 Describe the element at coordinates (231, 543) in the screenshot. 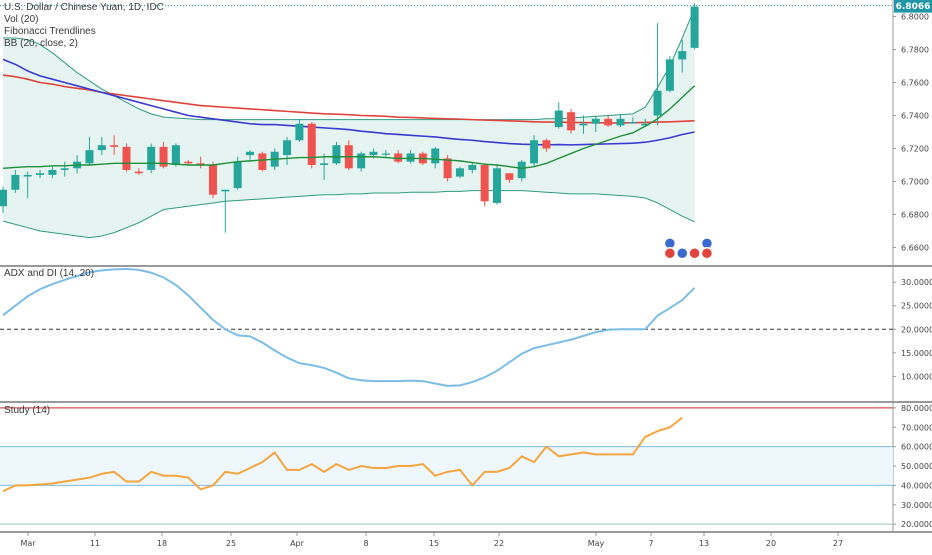

I see `x-tick-label: 25` at that location.